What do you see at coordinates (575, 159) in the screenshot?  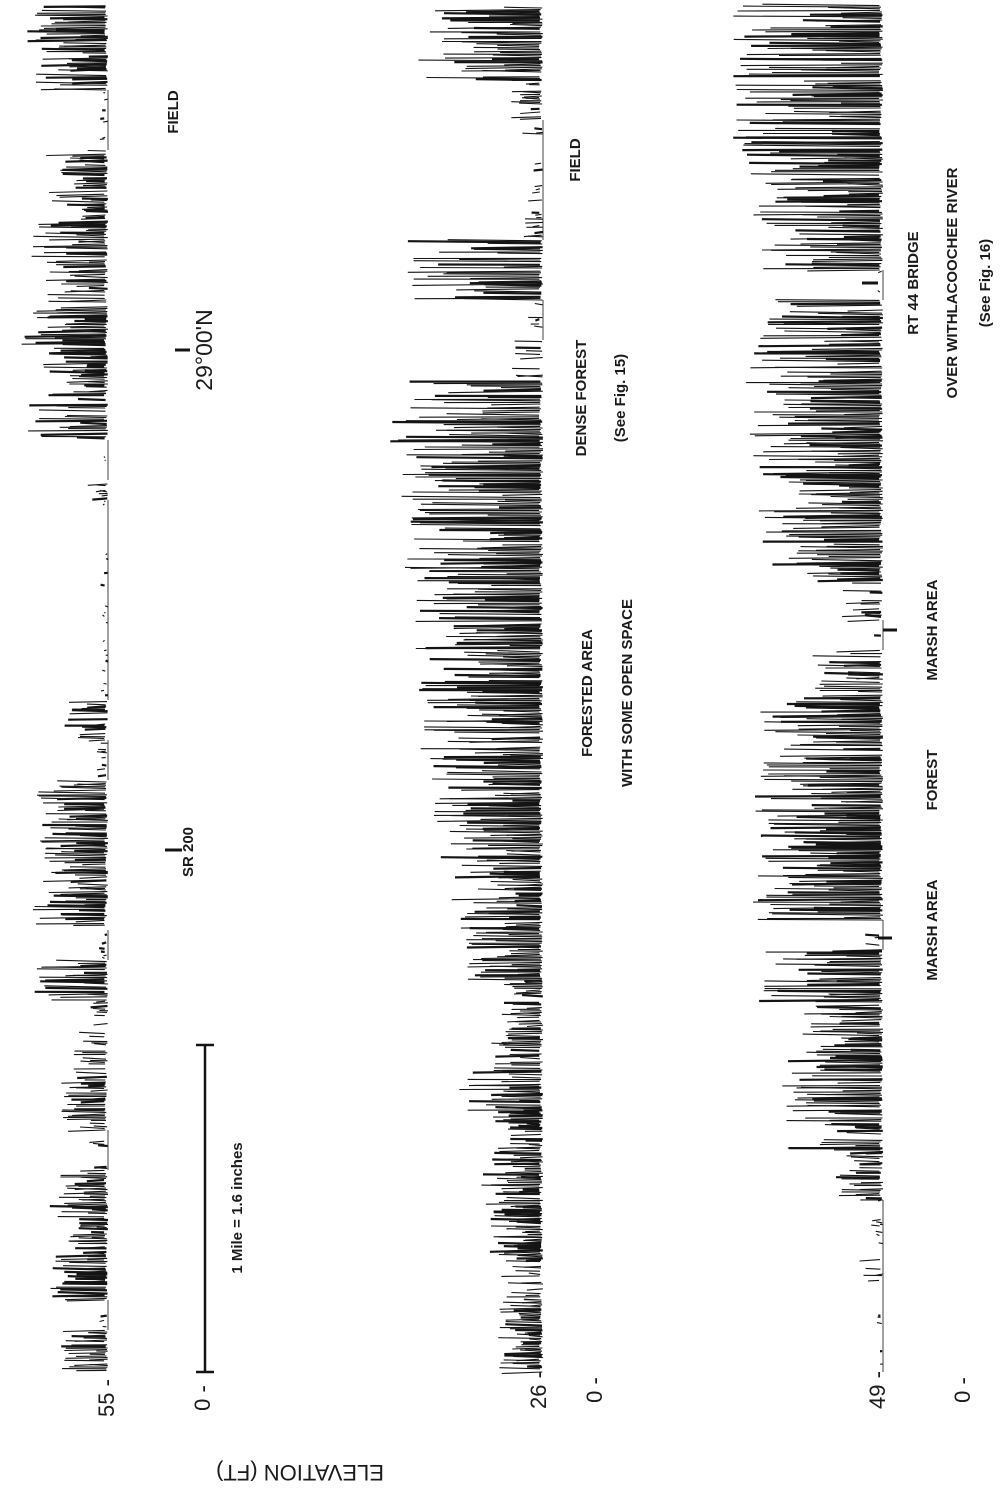 I see `annotation-label-field-2: FIELD` at bounding box center [575, 159].